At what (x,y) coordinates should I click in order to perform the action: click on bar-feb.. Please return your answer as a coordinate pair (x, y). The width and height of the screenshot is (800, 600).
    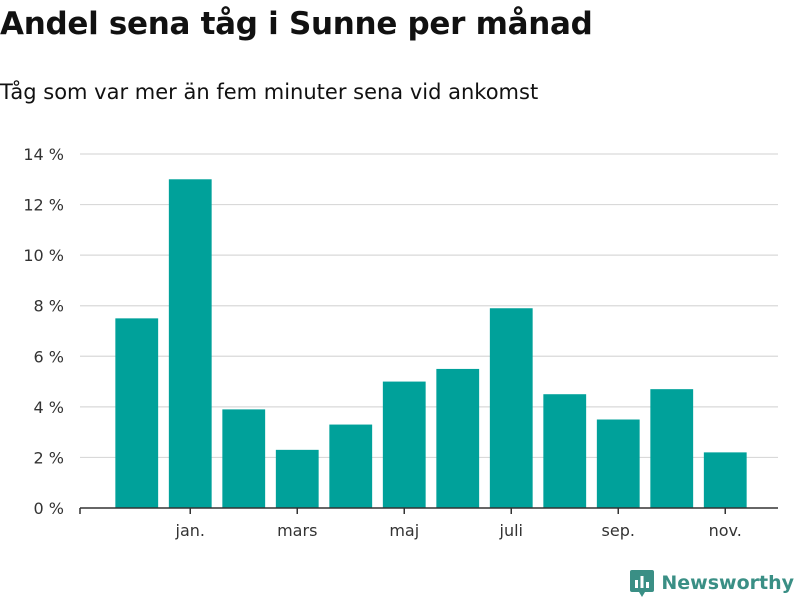
    Looking at the image, I should click on (244, 458).